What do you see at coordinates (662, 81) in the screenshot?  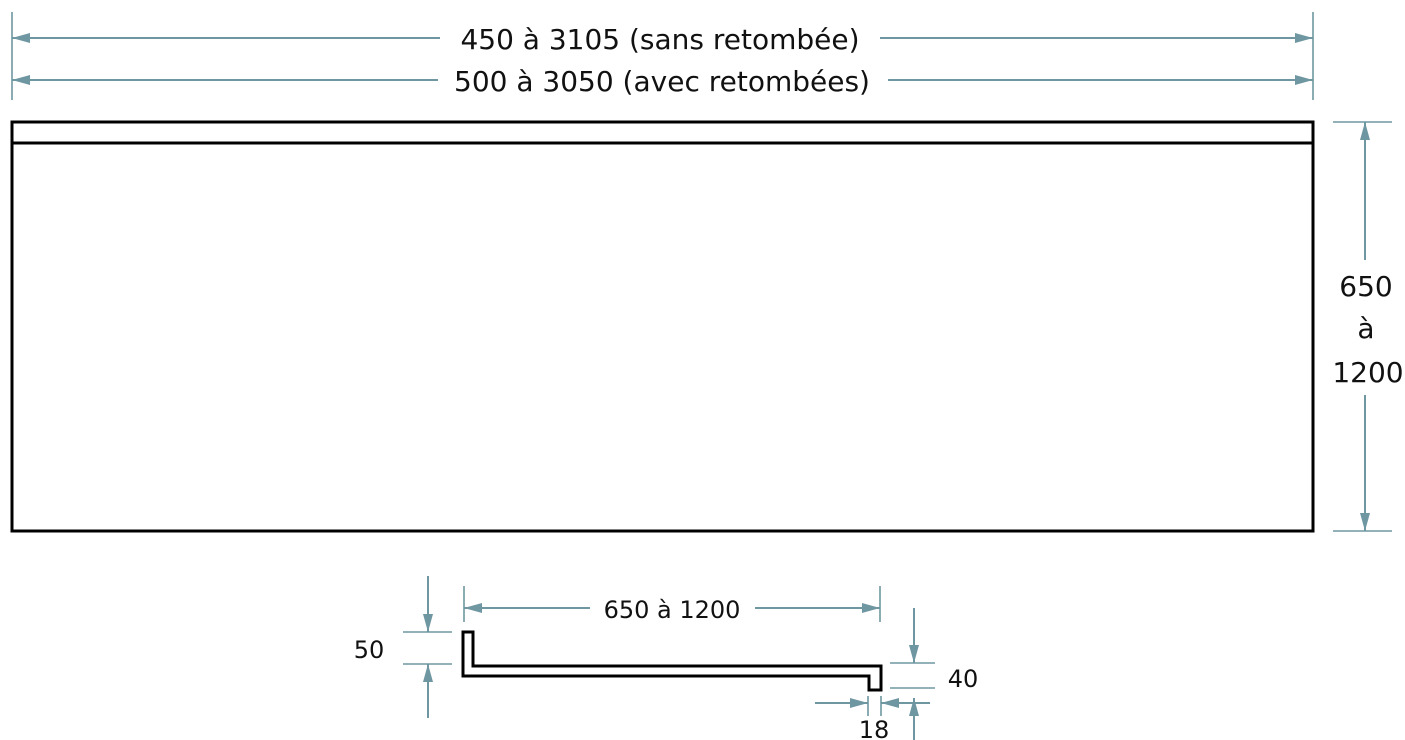 I see `width-with-skirts-label: 500 à 3050 (avec retombées)` at bounding box center [662, 81].